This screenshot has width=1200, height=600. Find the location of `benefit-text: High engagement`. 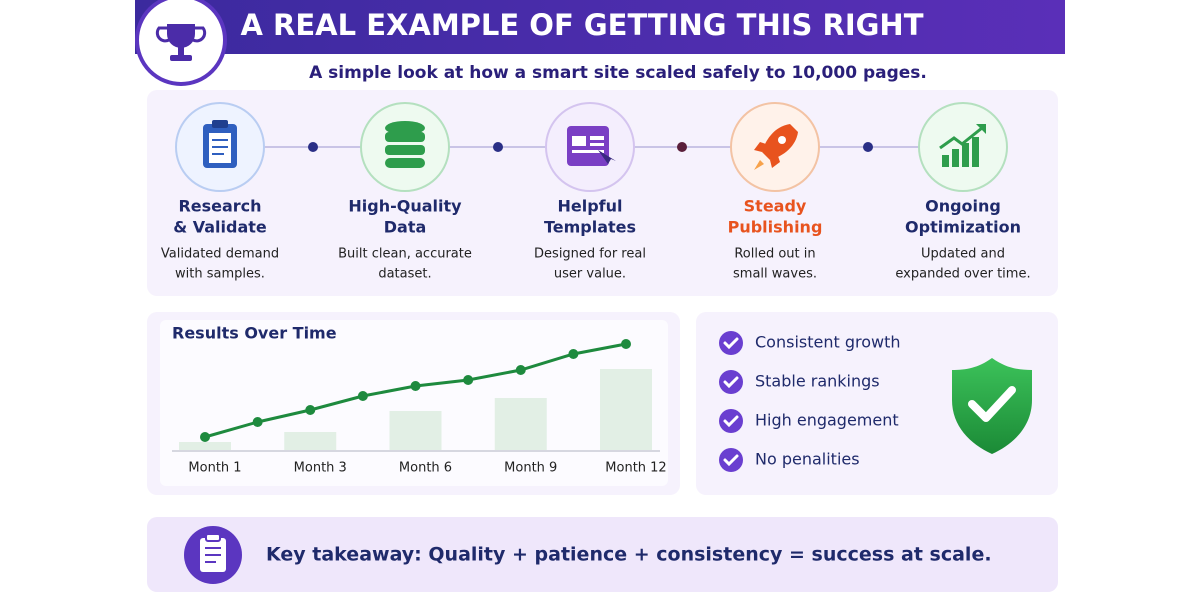

benefit-text: High engagement is located at coordinates (827, 420).